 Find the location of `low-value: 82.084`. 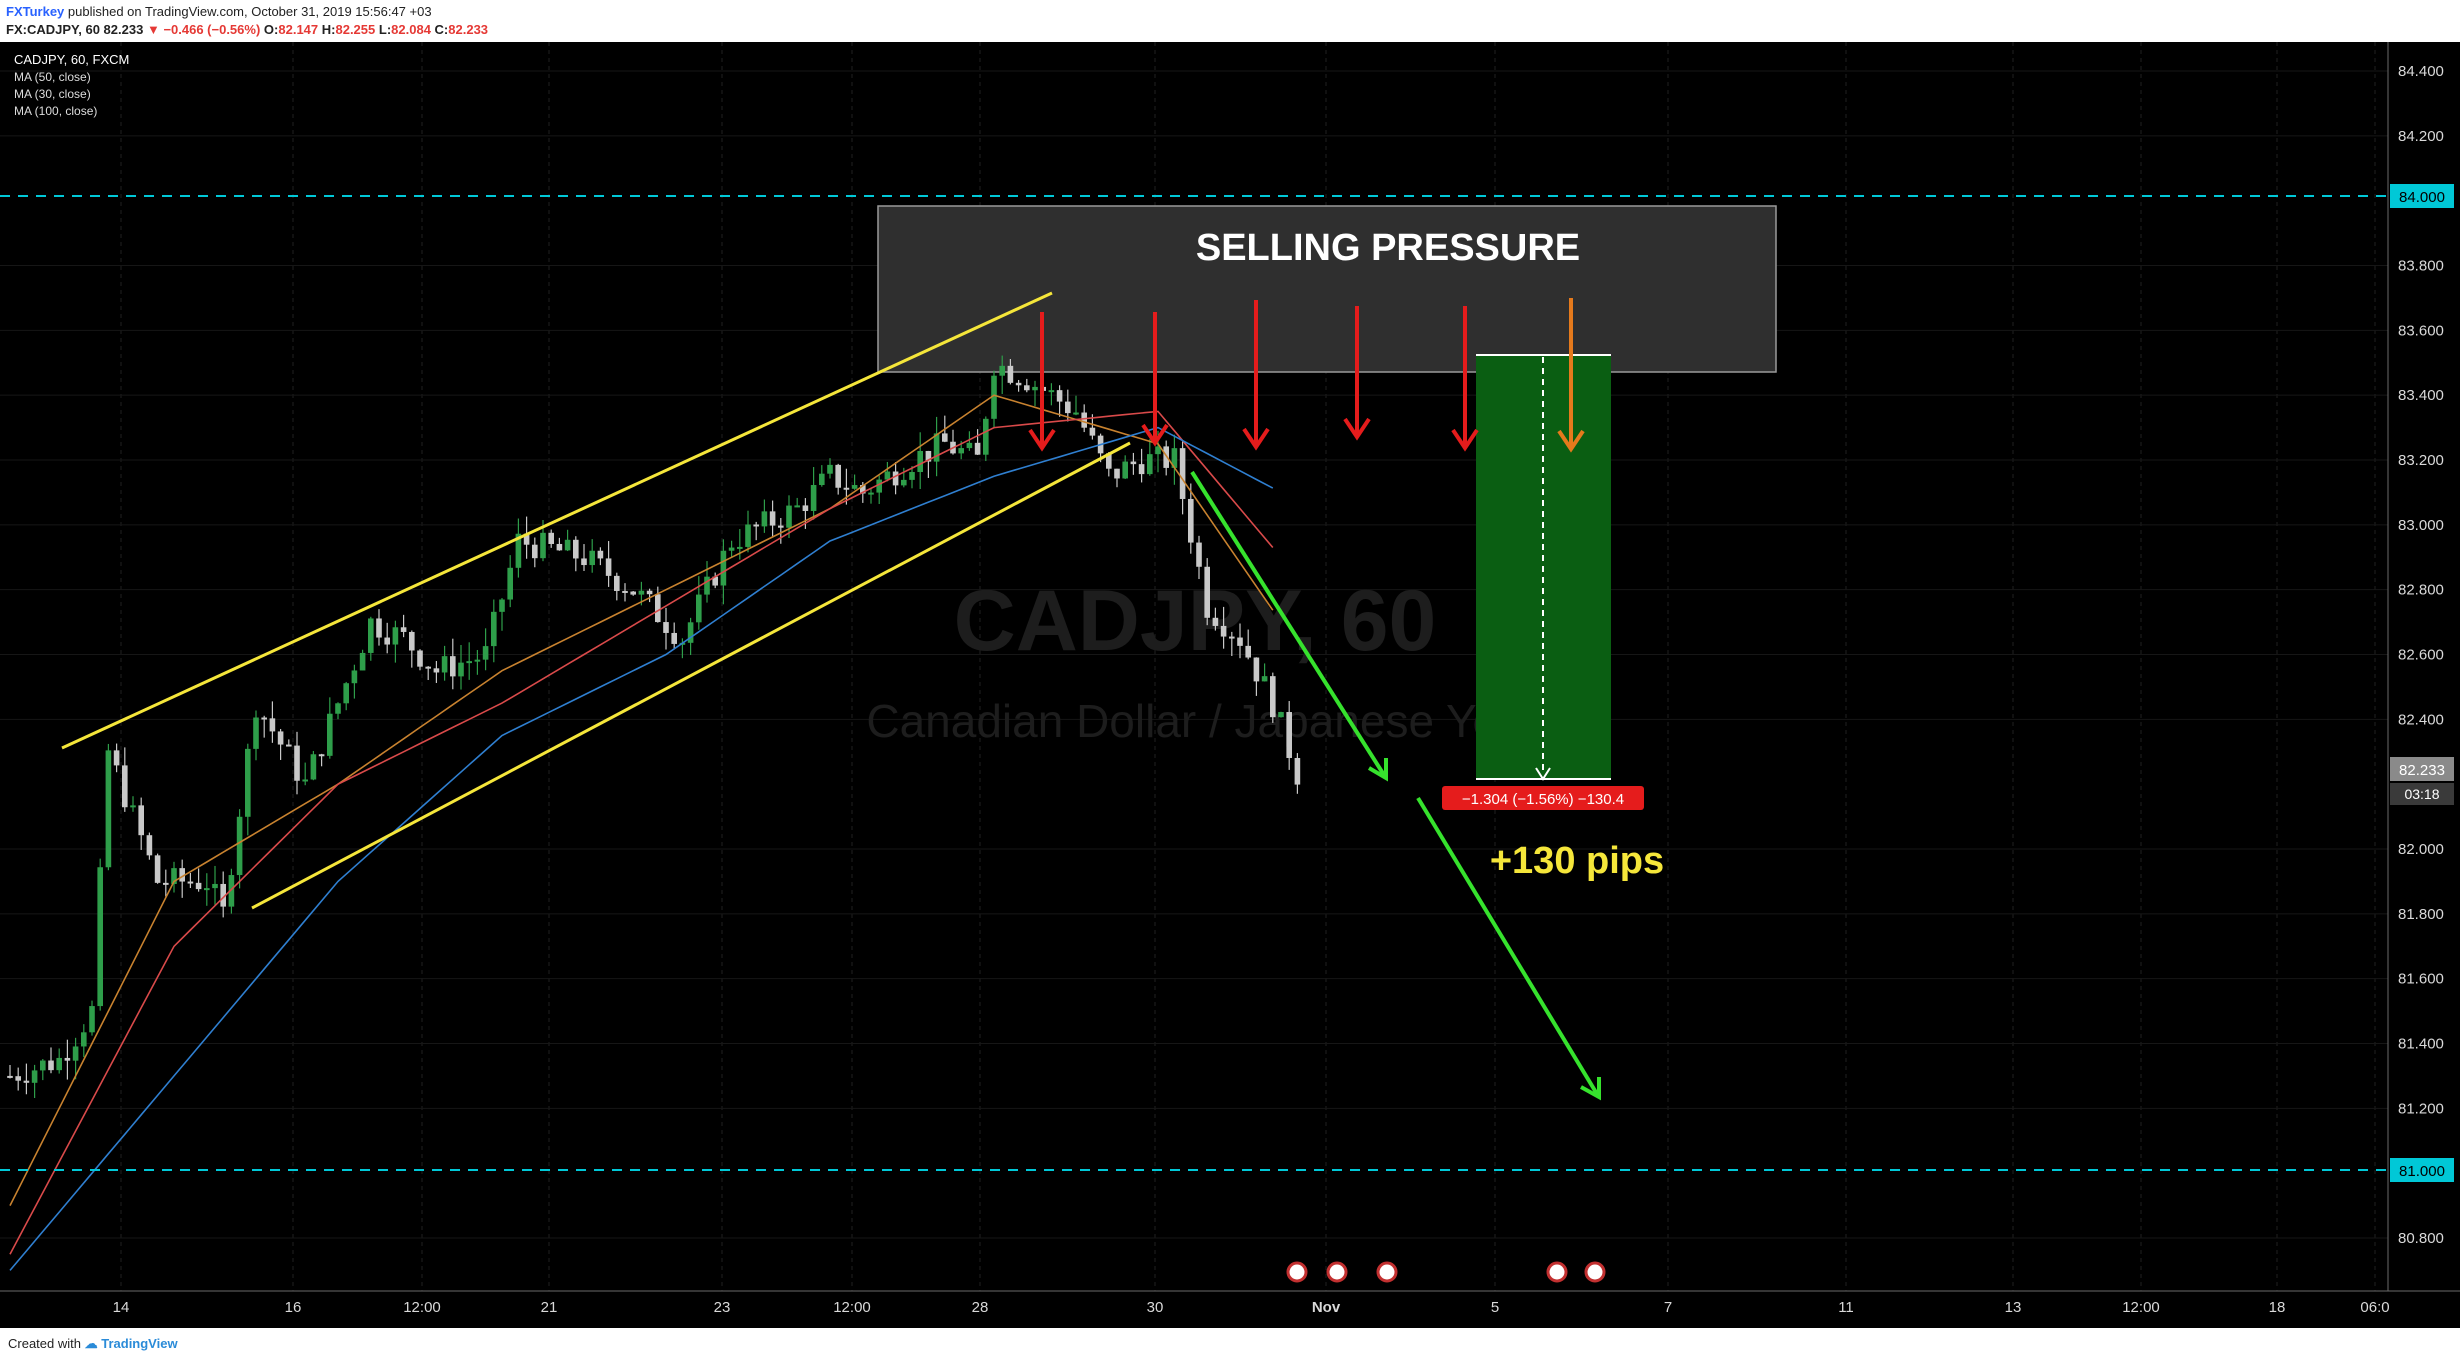

low-value: 82.084 is located at coordinates (411, 29).